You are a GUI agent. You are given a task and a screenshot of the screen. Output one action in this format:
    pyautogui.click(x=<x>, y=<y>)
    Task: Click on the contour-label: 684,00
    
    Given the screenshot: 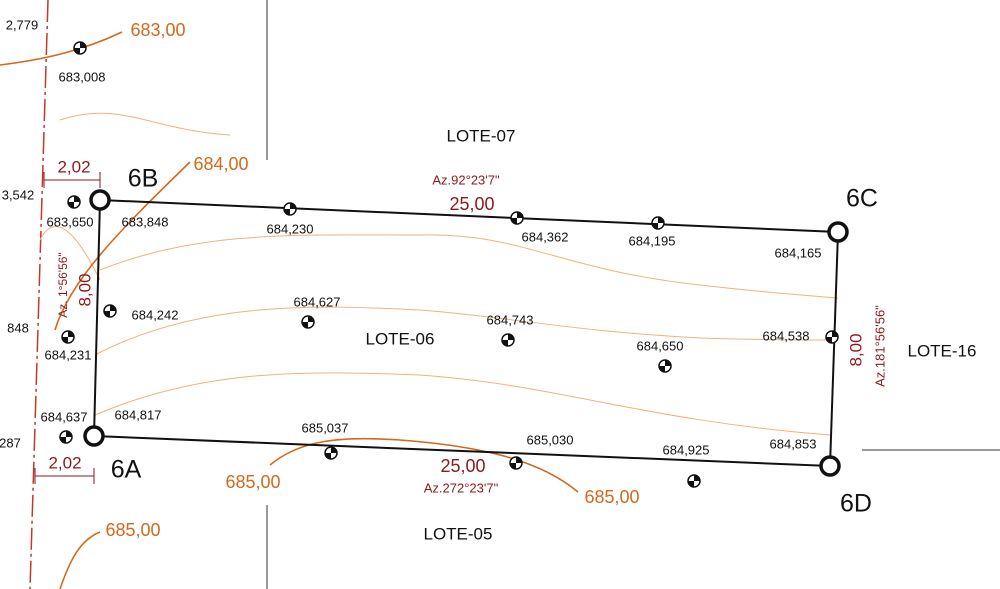 What is the action you would take?
    pyautogui.click(x=220, y=164)
    